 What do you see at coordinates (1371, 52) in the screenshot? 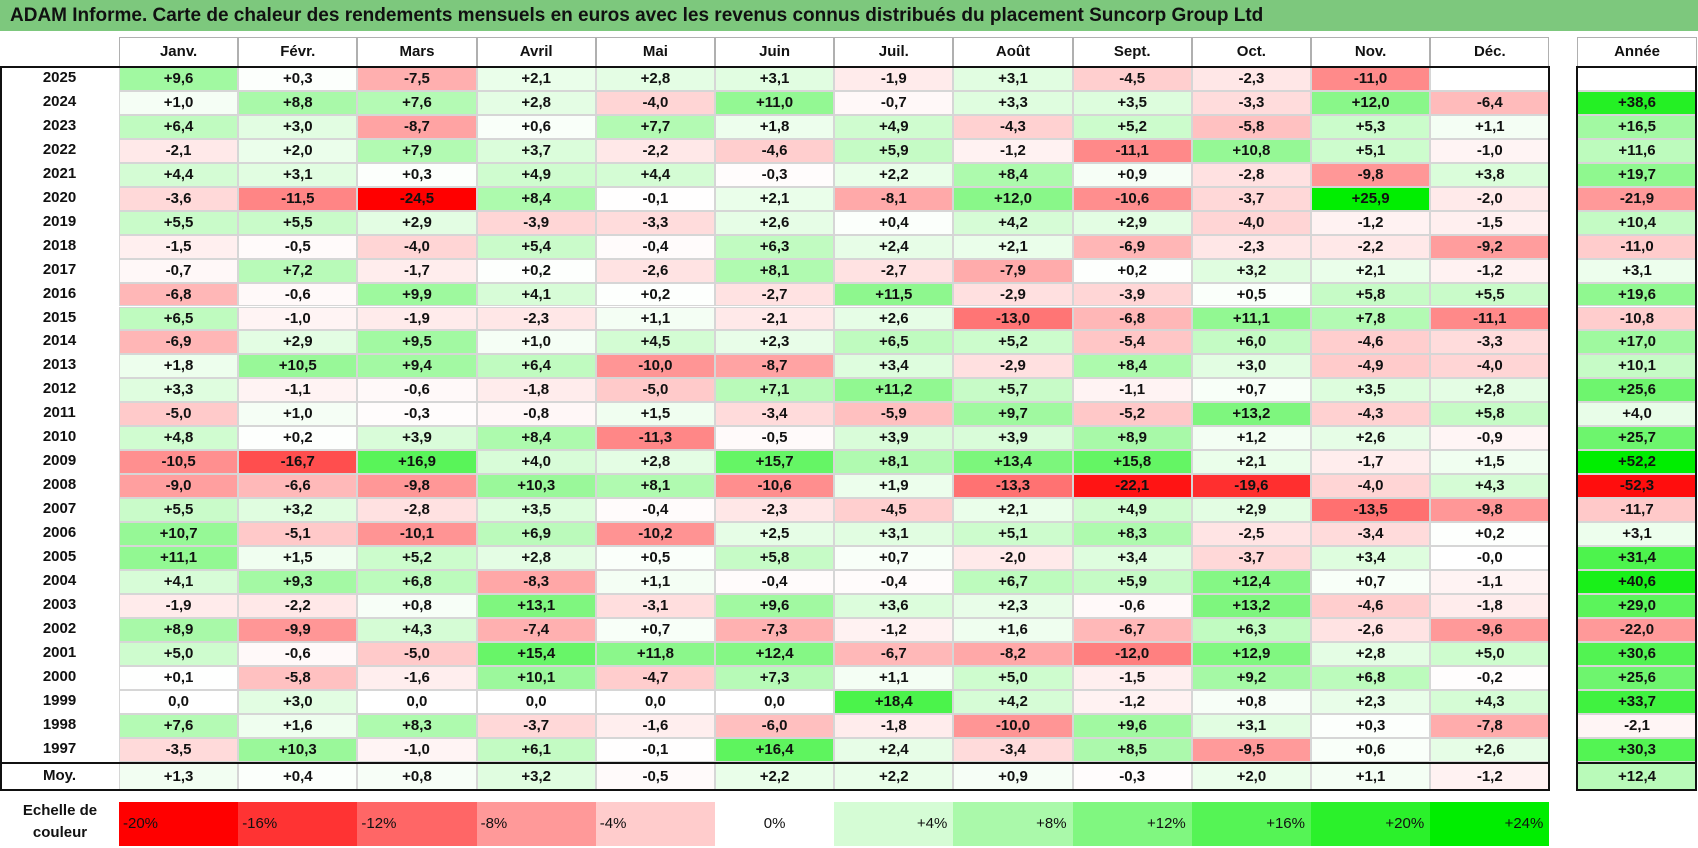
I see `month-header: Nov.` at bounding box center [1371, 52].